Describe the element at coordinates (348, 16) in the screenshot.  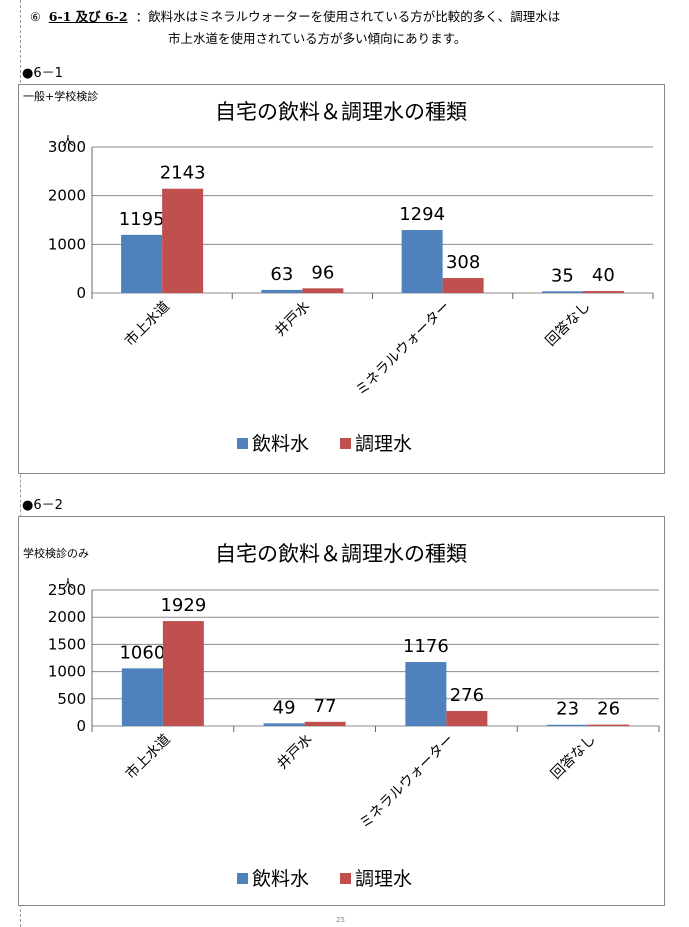
I see `header-text-1: ：飲料水はミネラルウォーターを使用されている方が比較的多く、調理水は` at that location.